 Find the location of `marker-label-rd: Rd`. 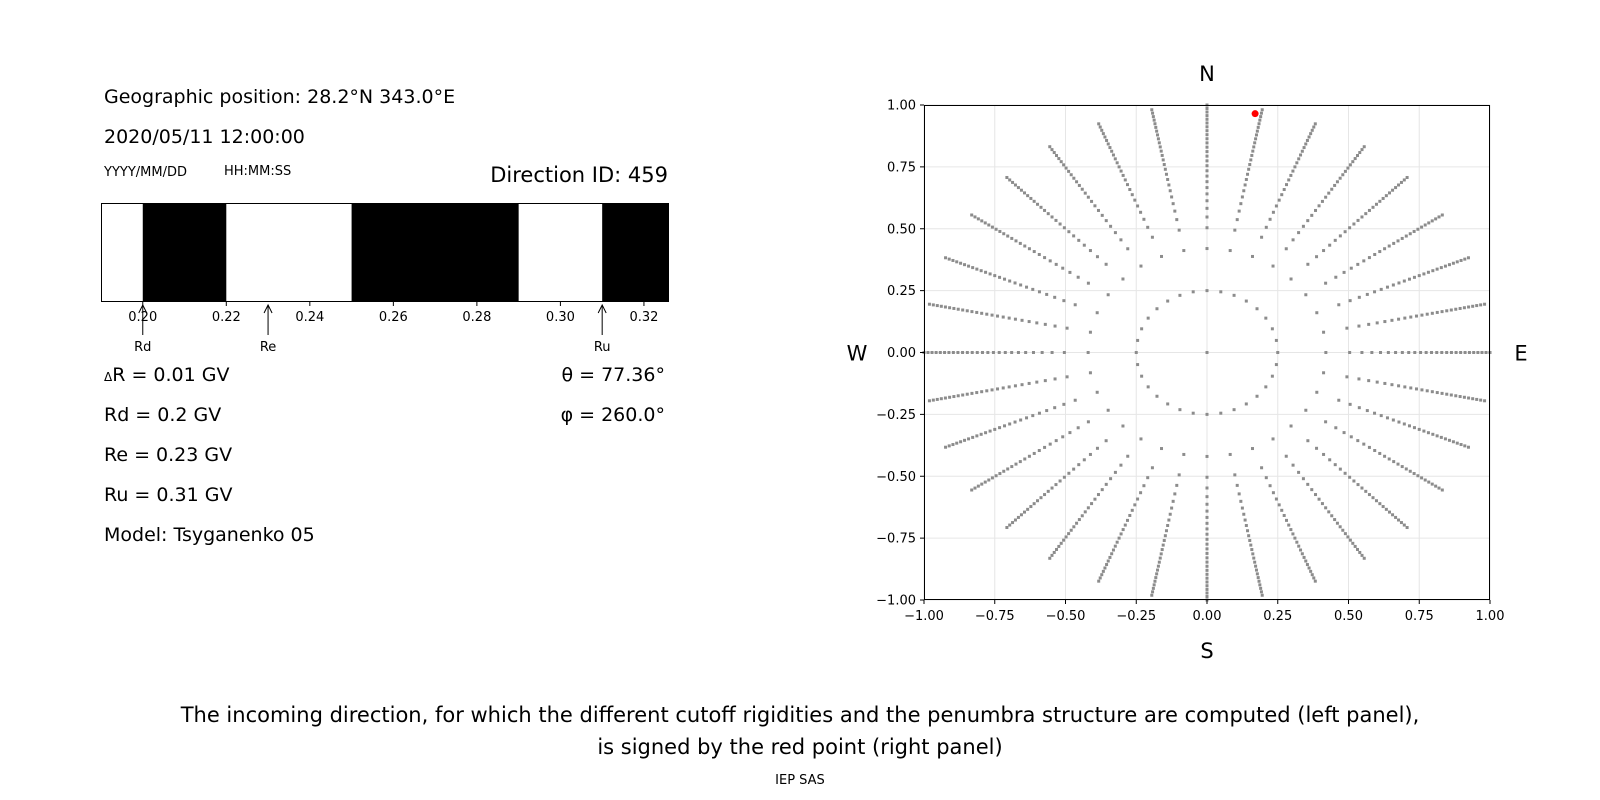

marker-label-rd: Rd is located at coordinates (142, 347).